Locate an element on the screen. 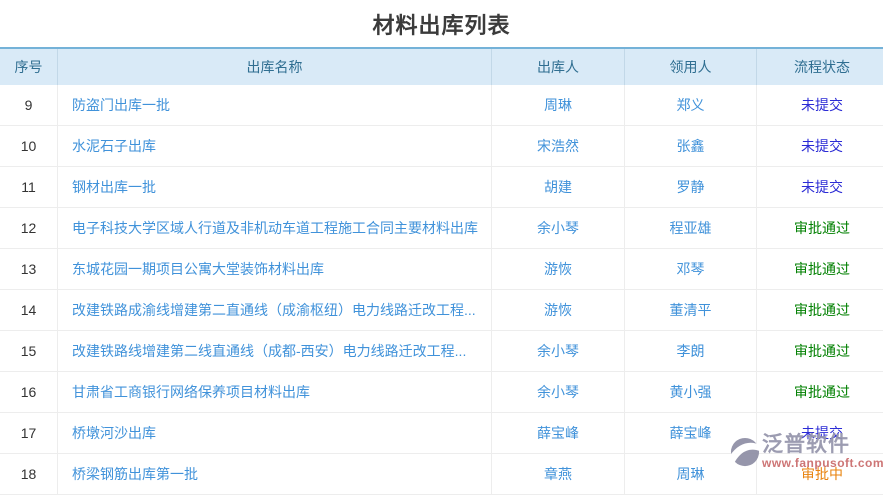 This screenshot has width=883, height=495. outbound-name-link: 桥墩河沙出库 is located at coordinates (114, 433).